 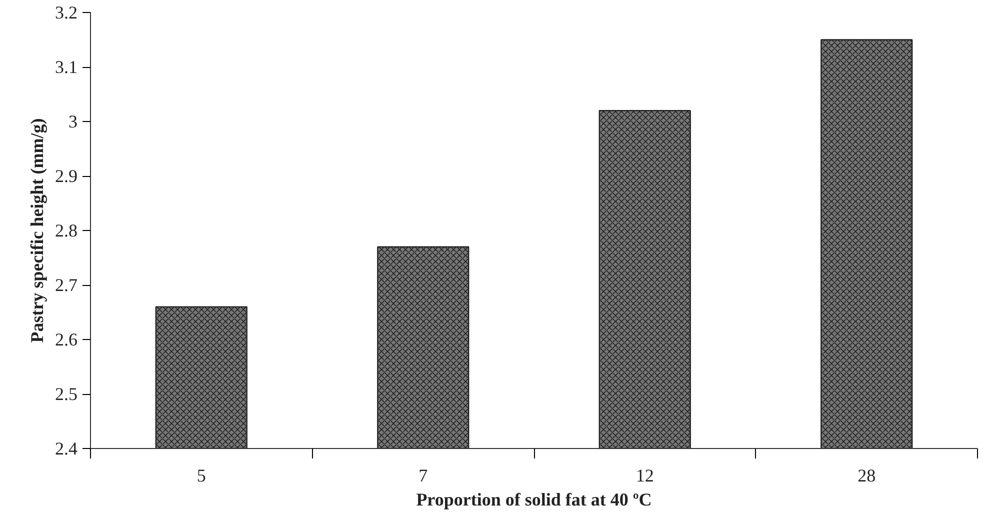 What do you see at coordinates (201, 476) in the screenshot?
I see `x-tick-label: 5` at bounding box center [201, 476].